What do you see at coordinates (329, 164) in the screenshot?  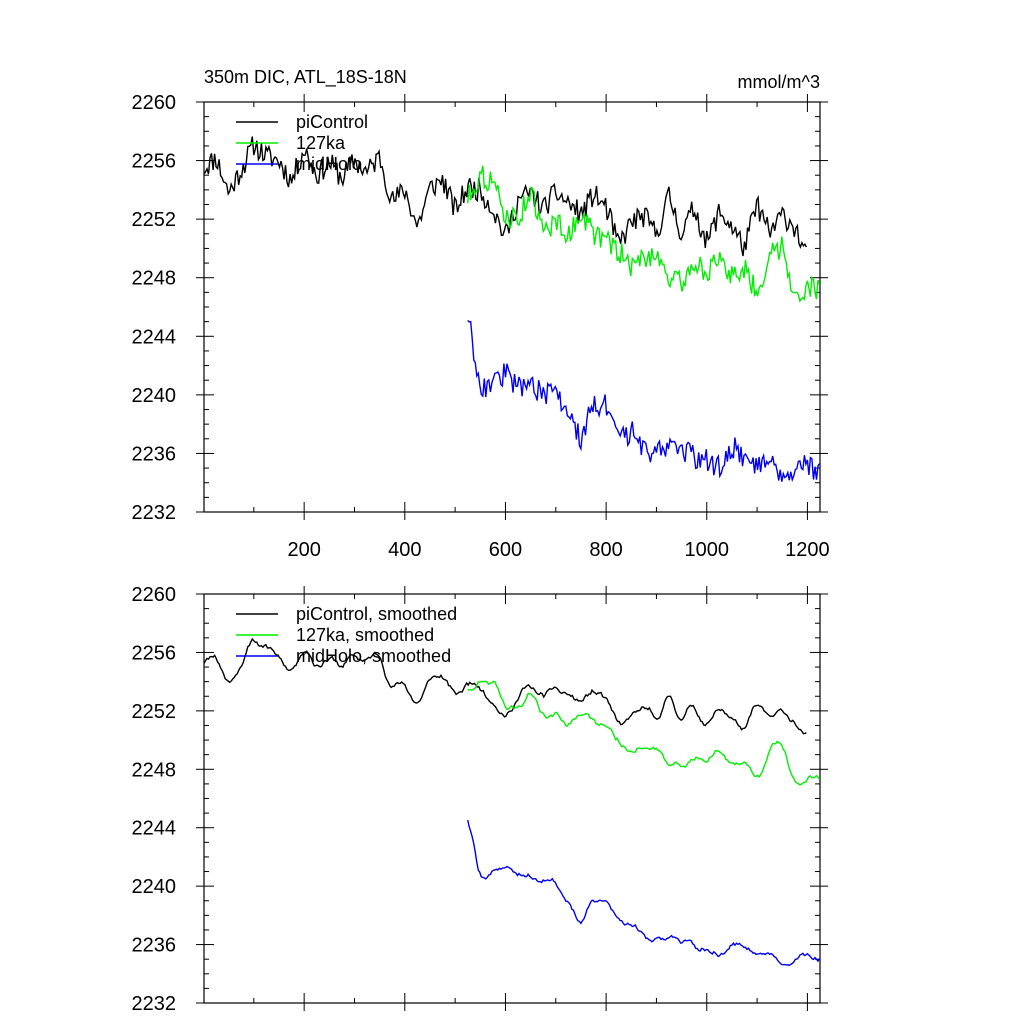 I see `legend-label-midholo: midHolo` at bounding box center [329, 164].